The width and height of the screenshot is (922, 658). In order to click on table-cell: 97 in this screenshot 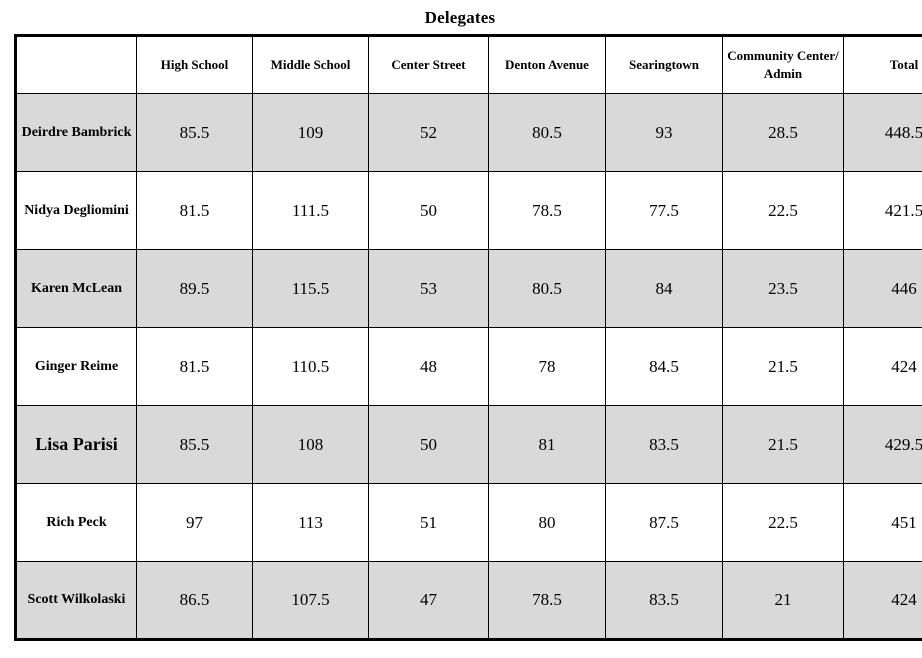, I will do `click(194, 522)`.